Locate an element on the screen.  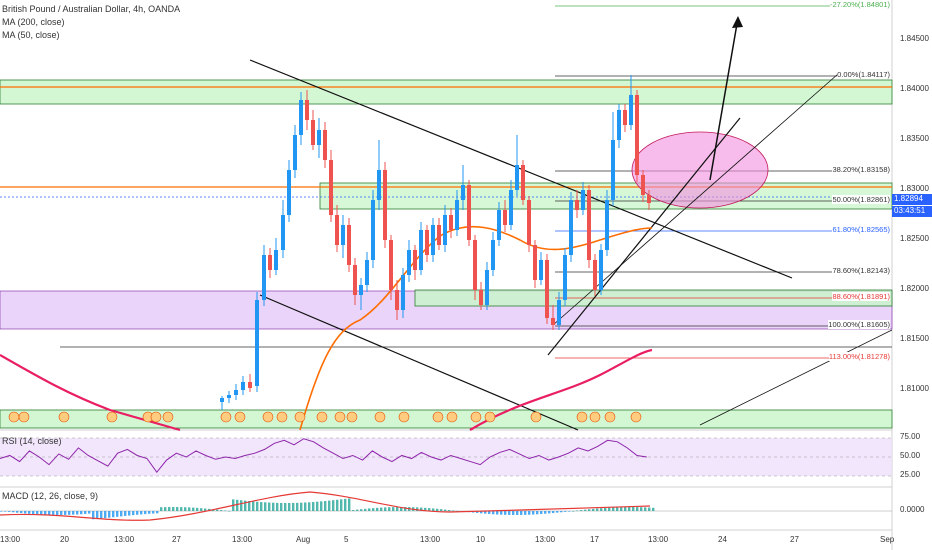
time-tick-label: 20 is located at coordinates (64, 539).